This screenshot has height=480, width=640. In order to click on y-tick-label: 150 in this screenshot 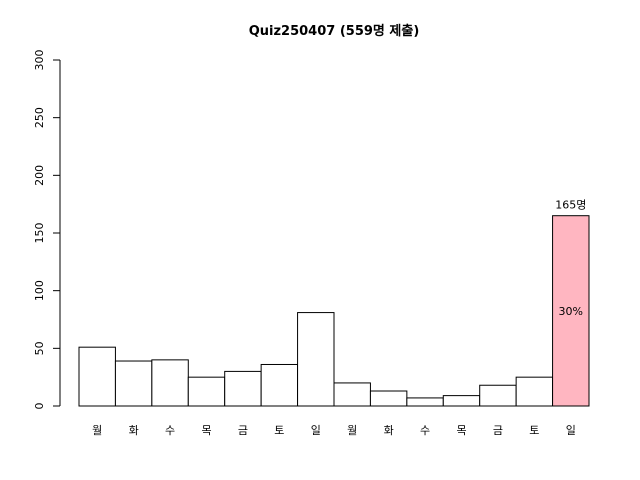, I will do `click(39, 233)`.